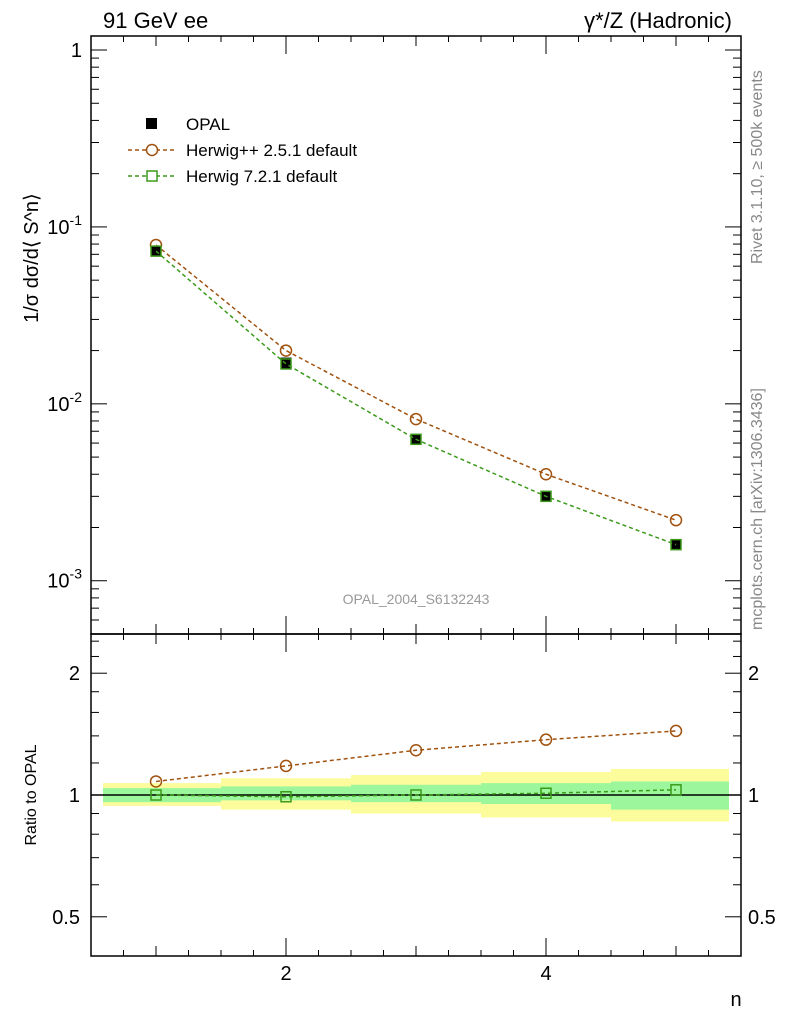 The width and height of the screenshot is (786, 1024). I want to click on process-symbol: γ*/Z, so click(603, 20).